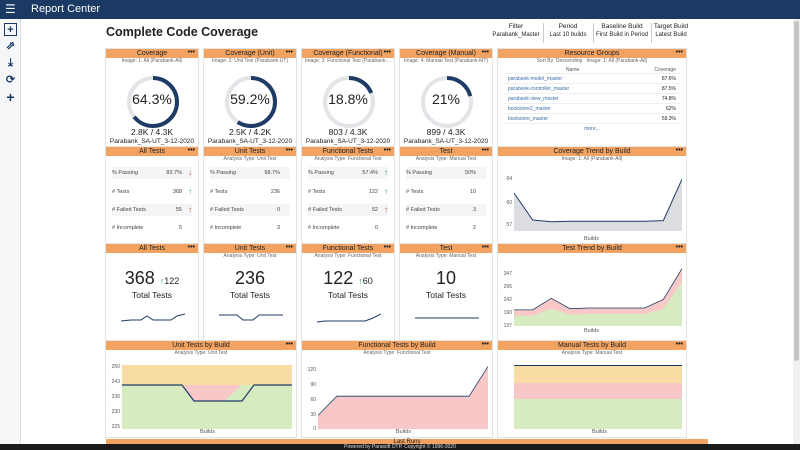  What do you see at coordinates (592, 151) in the screenshot?
I see `widget-header: Coverage Trend by Build •••` at bounding box center [592, 151].